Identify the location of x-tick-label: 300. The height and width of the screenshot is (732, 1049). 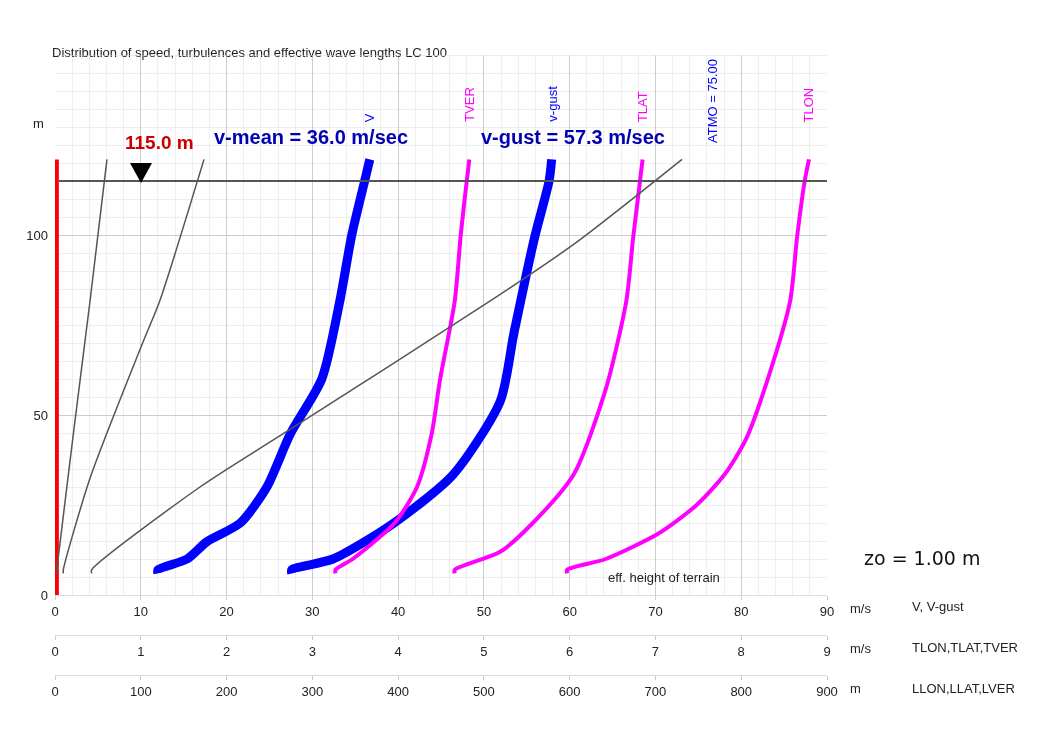
(312, 691).